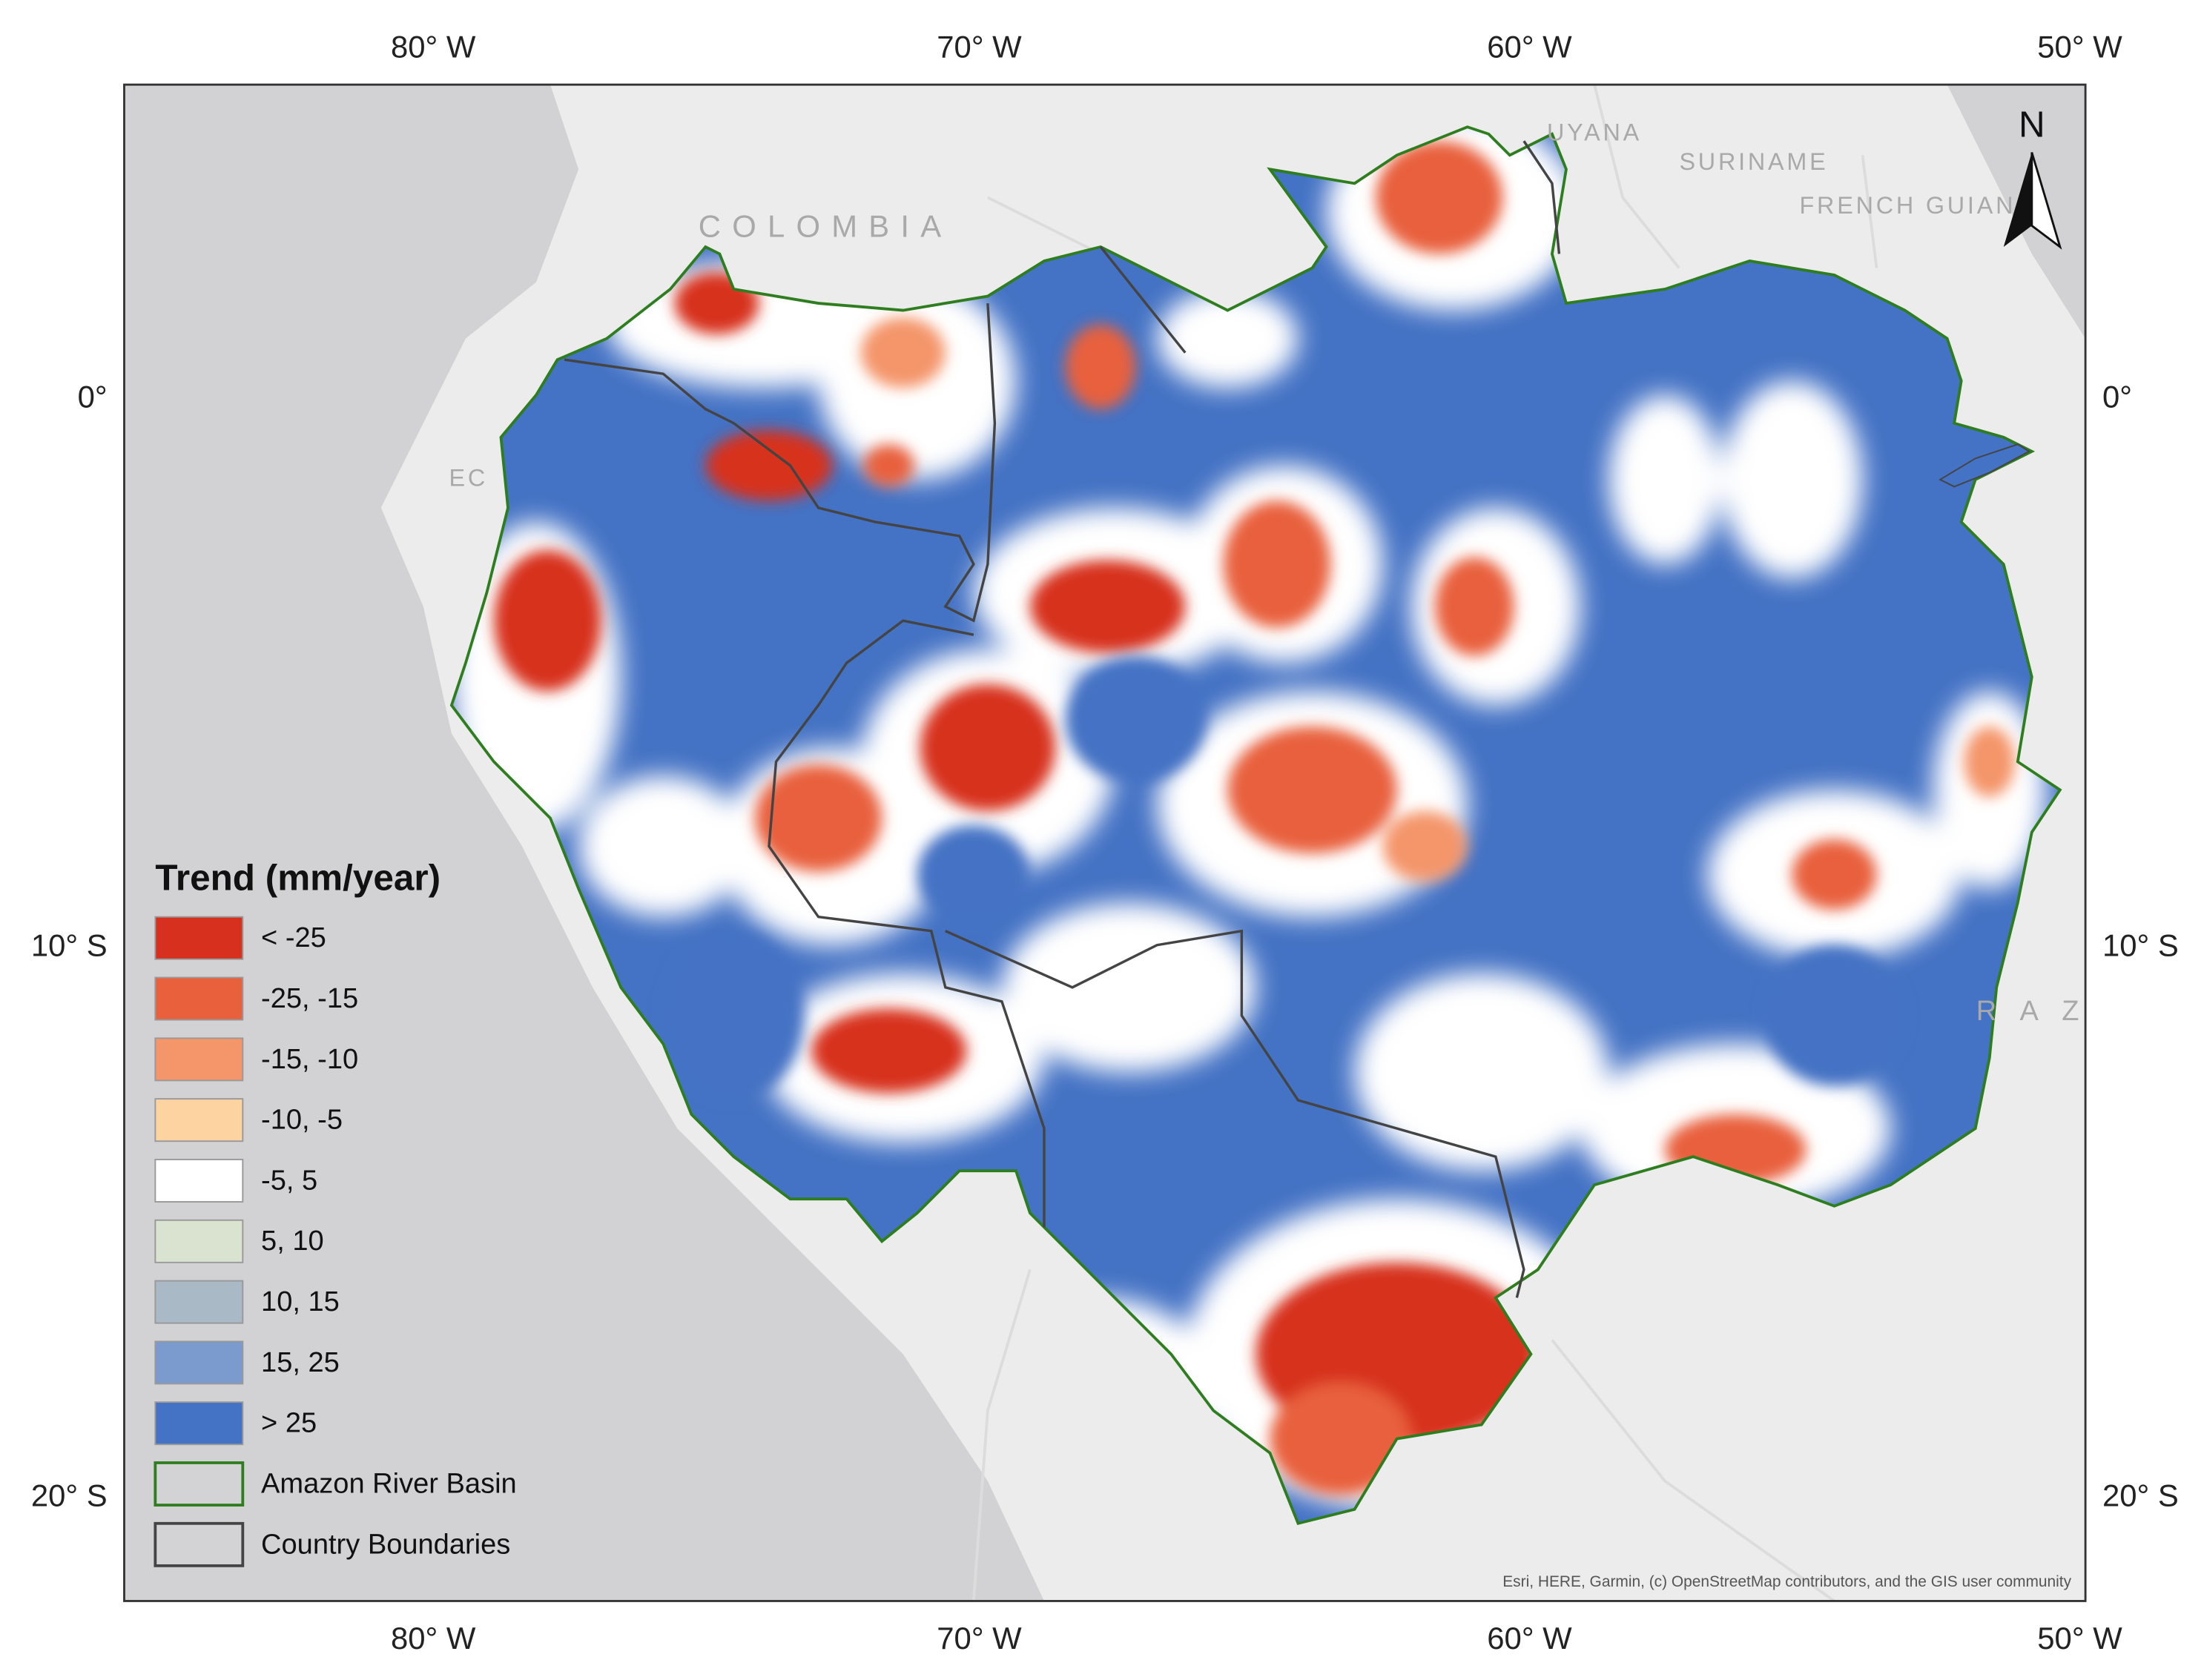 This screenshot has height=1680, width=2204. I want to click on place-label: COLOMBIA, so click(826, 225).